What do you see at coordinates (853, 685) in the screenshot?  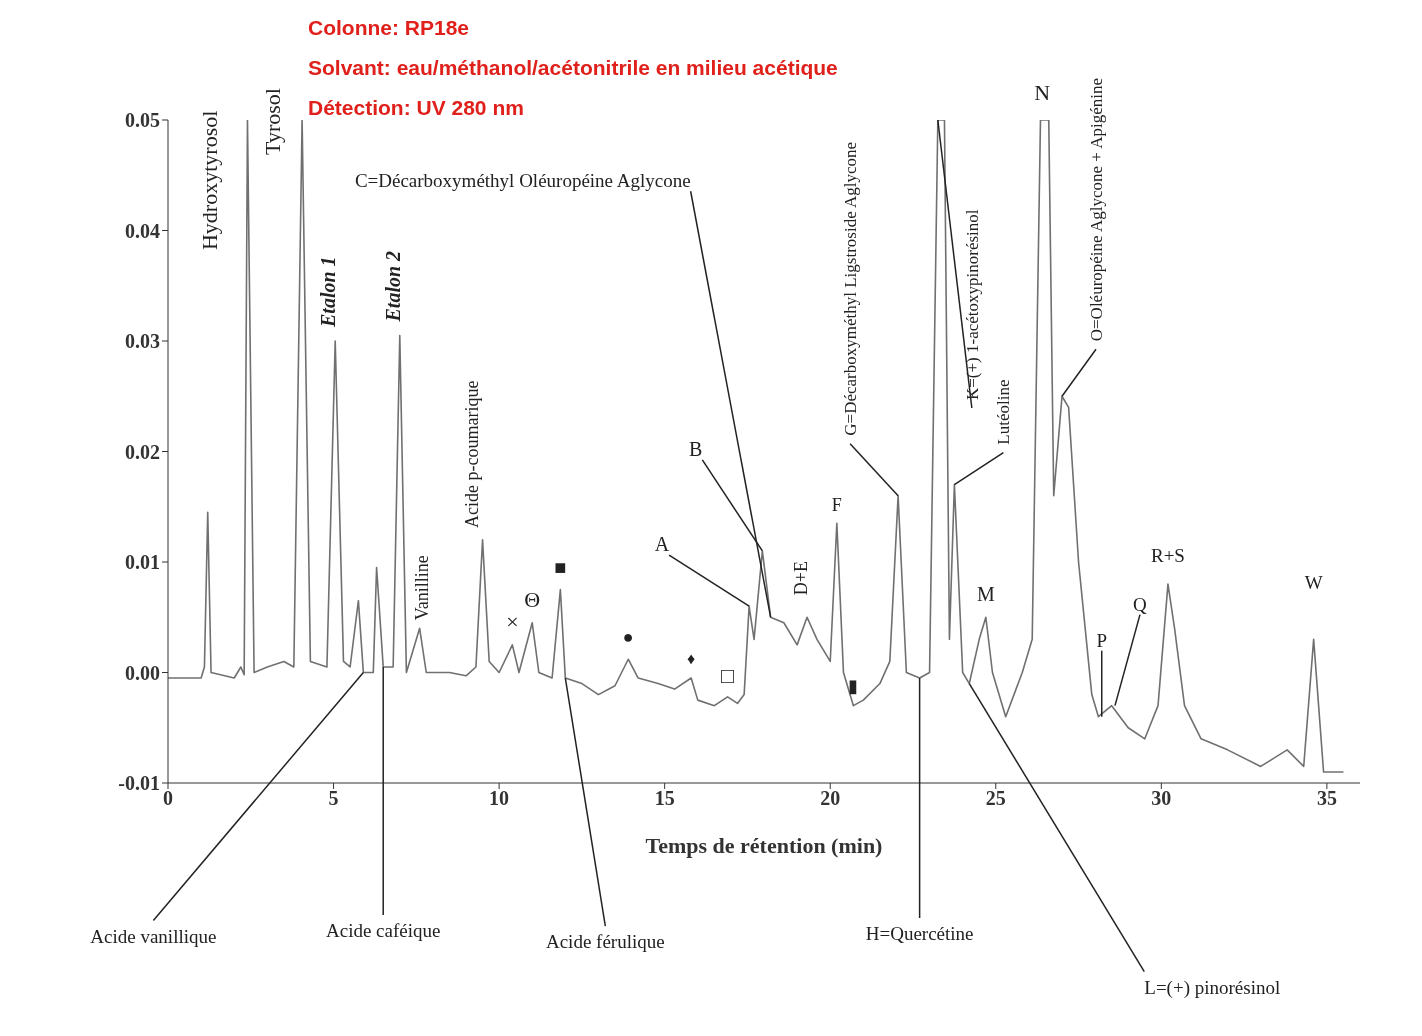 I see `annotation: ▮` at bounding box center [853, 685].